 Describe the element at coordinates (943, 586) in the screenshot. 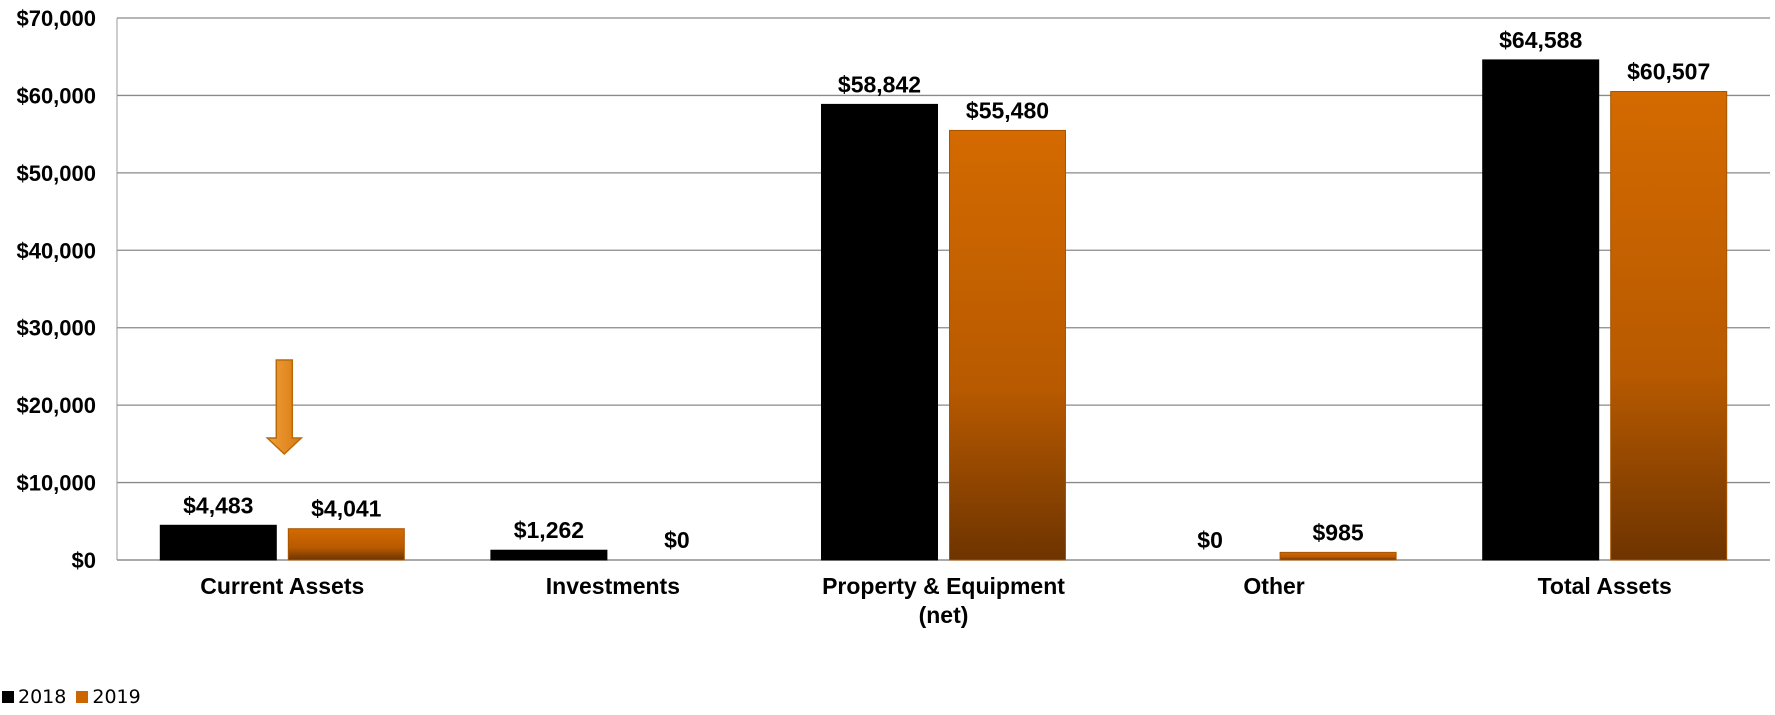

I see `x-category-label: Property & Equipment` at that location.